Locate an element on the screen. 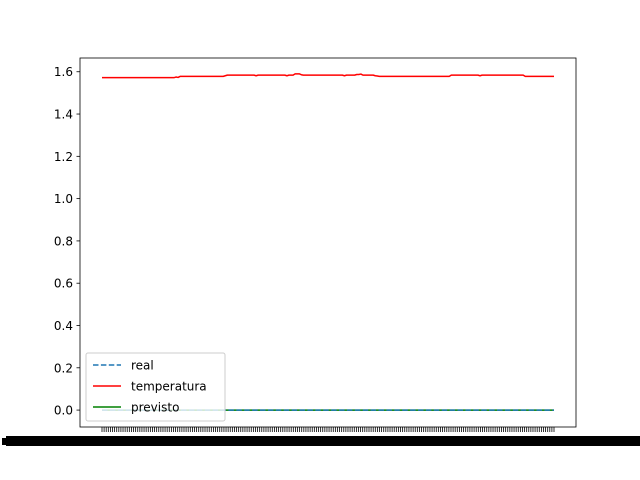 The image size is (640, 480). legend-box is located at coordinates (155, 387).